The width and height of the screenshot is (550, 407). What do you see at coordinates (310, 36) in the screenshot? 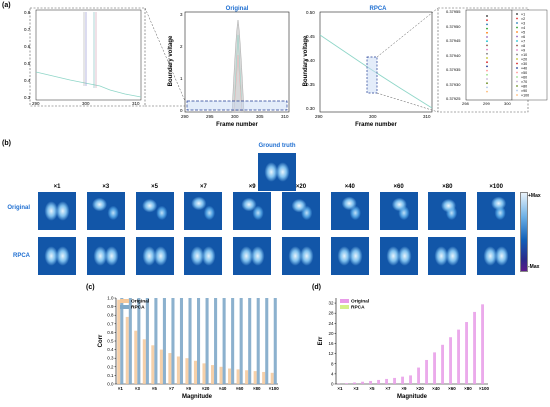
I see `rpca-y-tick: 0.45` at bounding box center [310, 36].